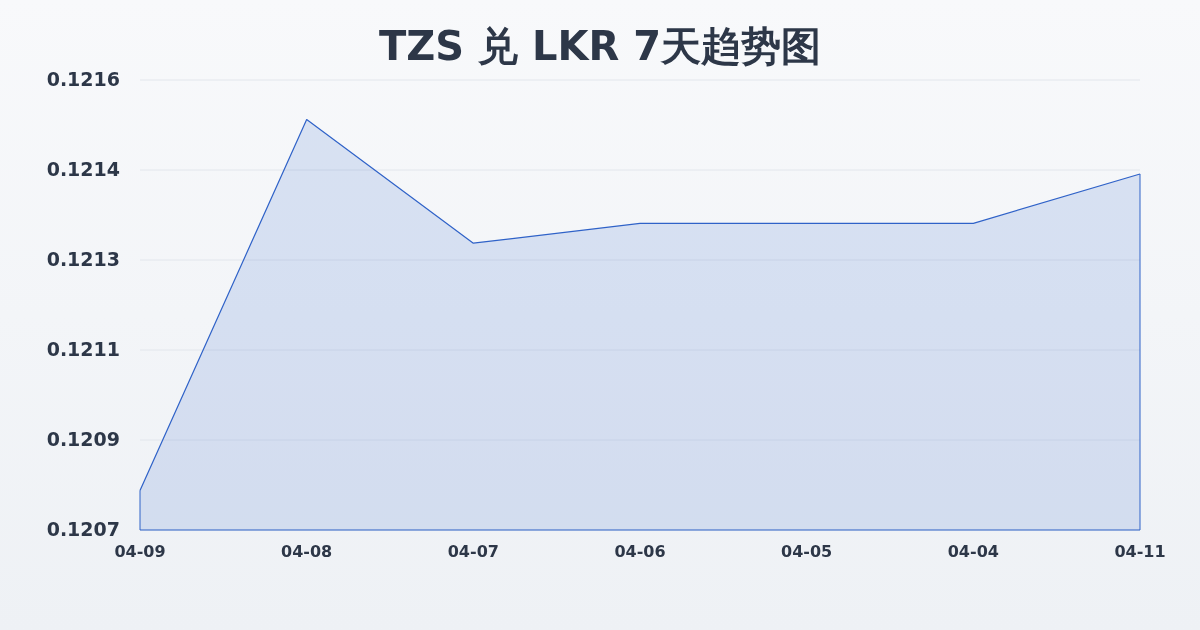 The height and width of the screenshot is (630, 1200). I want to click on y-tick-label: 0.1216, so click(83, 79).